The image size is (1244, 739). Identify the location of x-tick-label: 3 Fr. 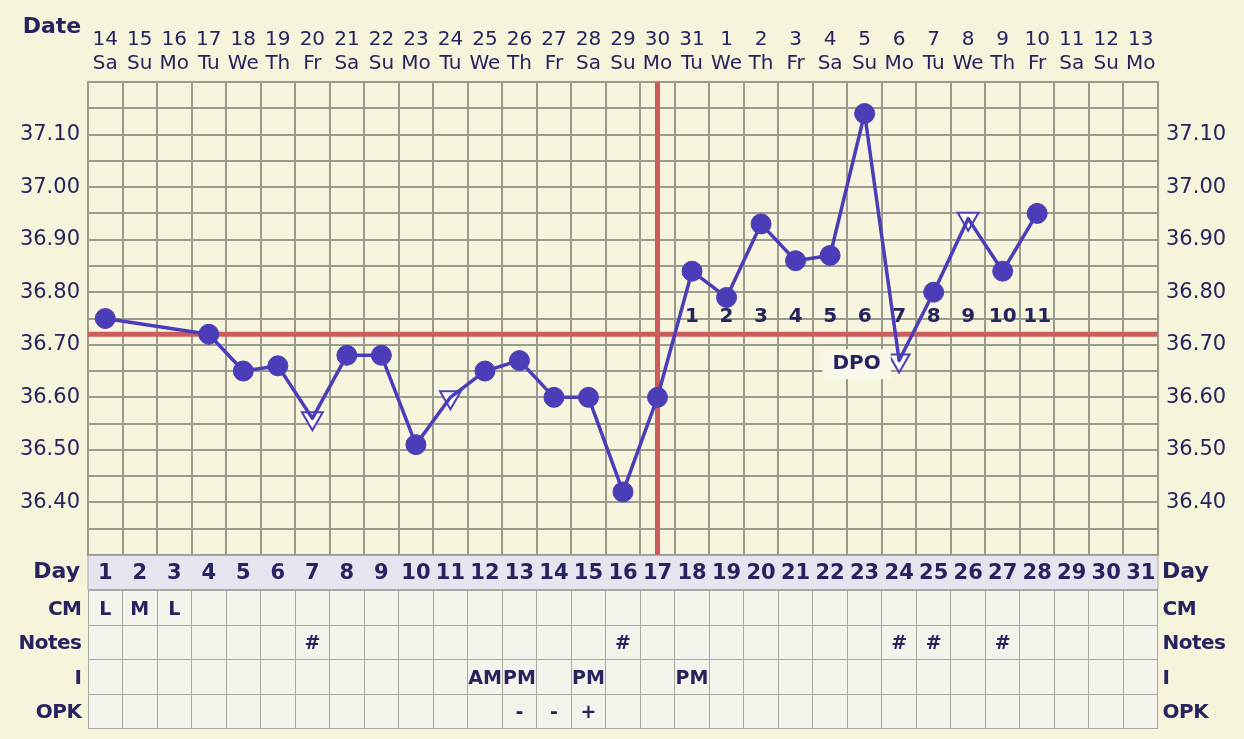
(796, 50).